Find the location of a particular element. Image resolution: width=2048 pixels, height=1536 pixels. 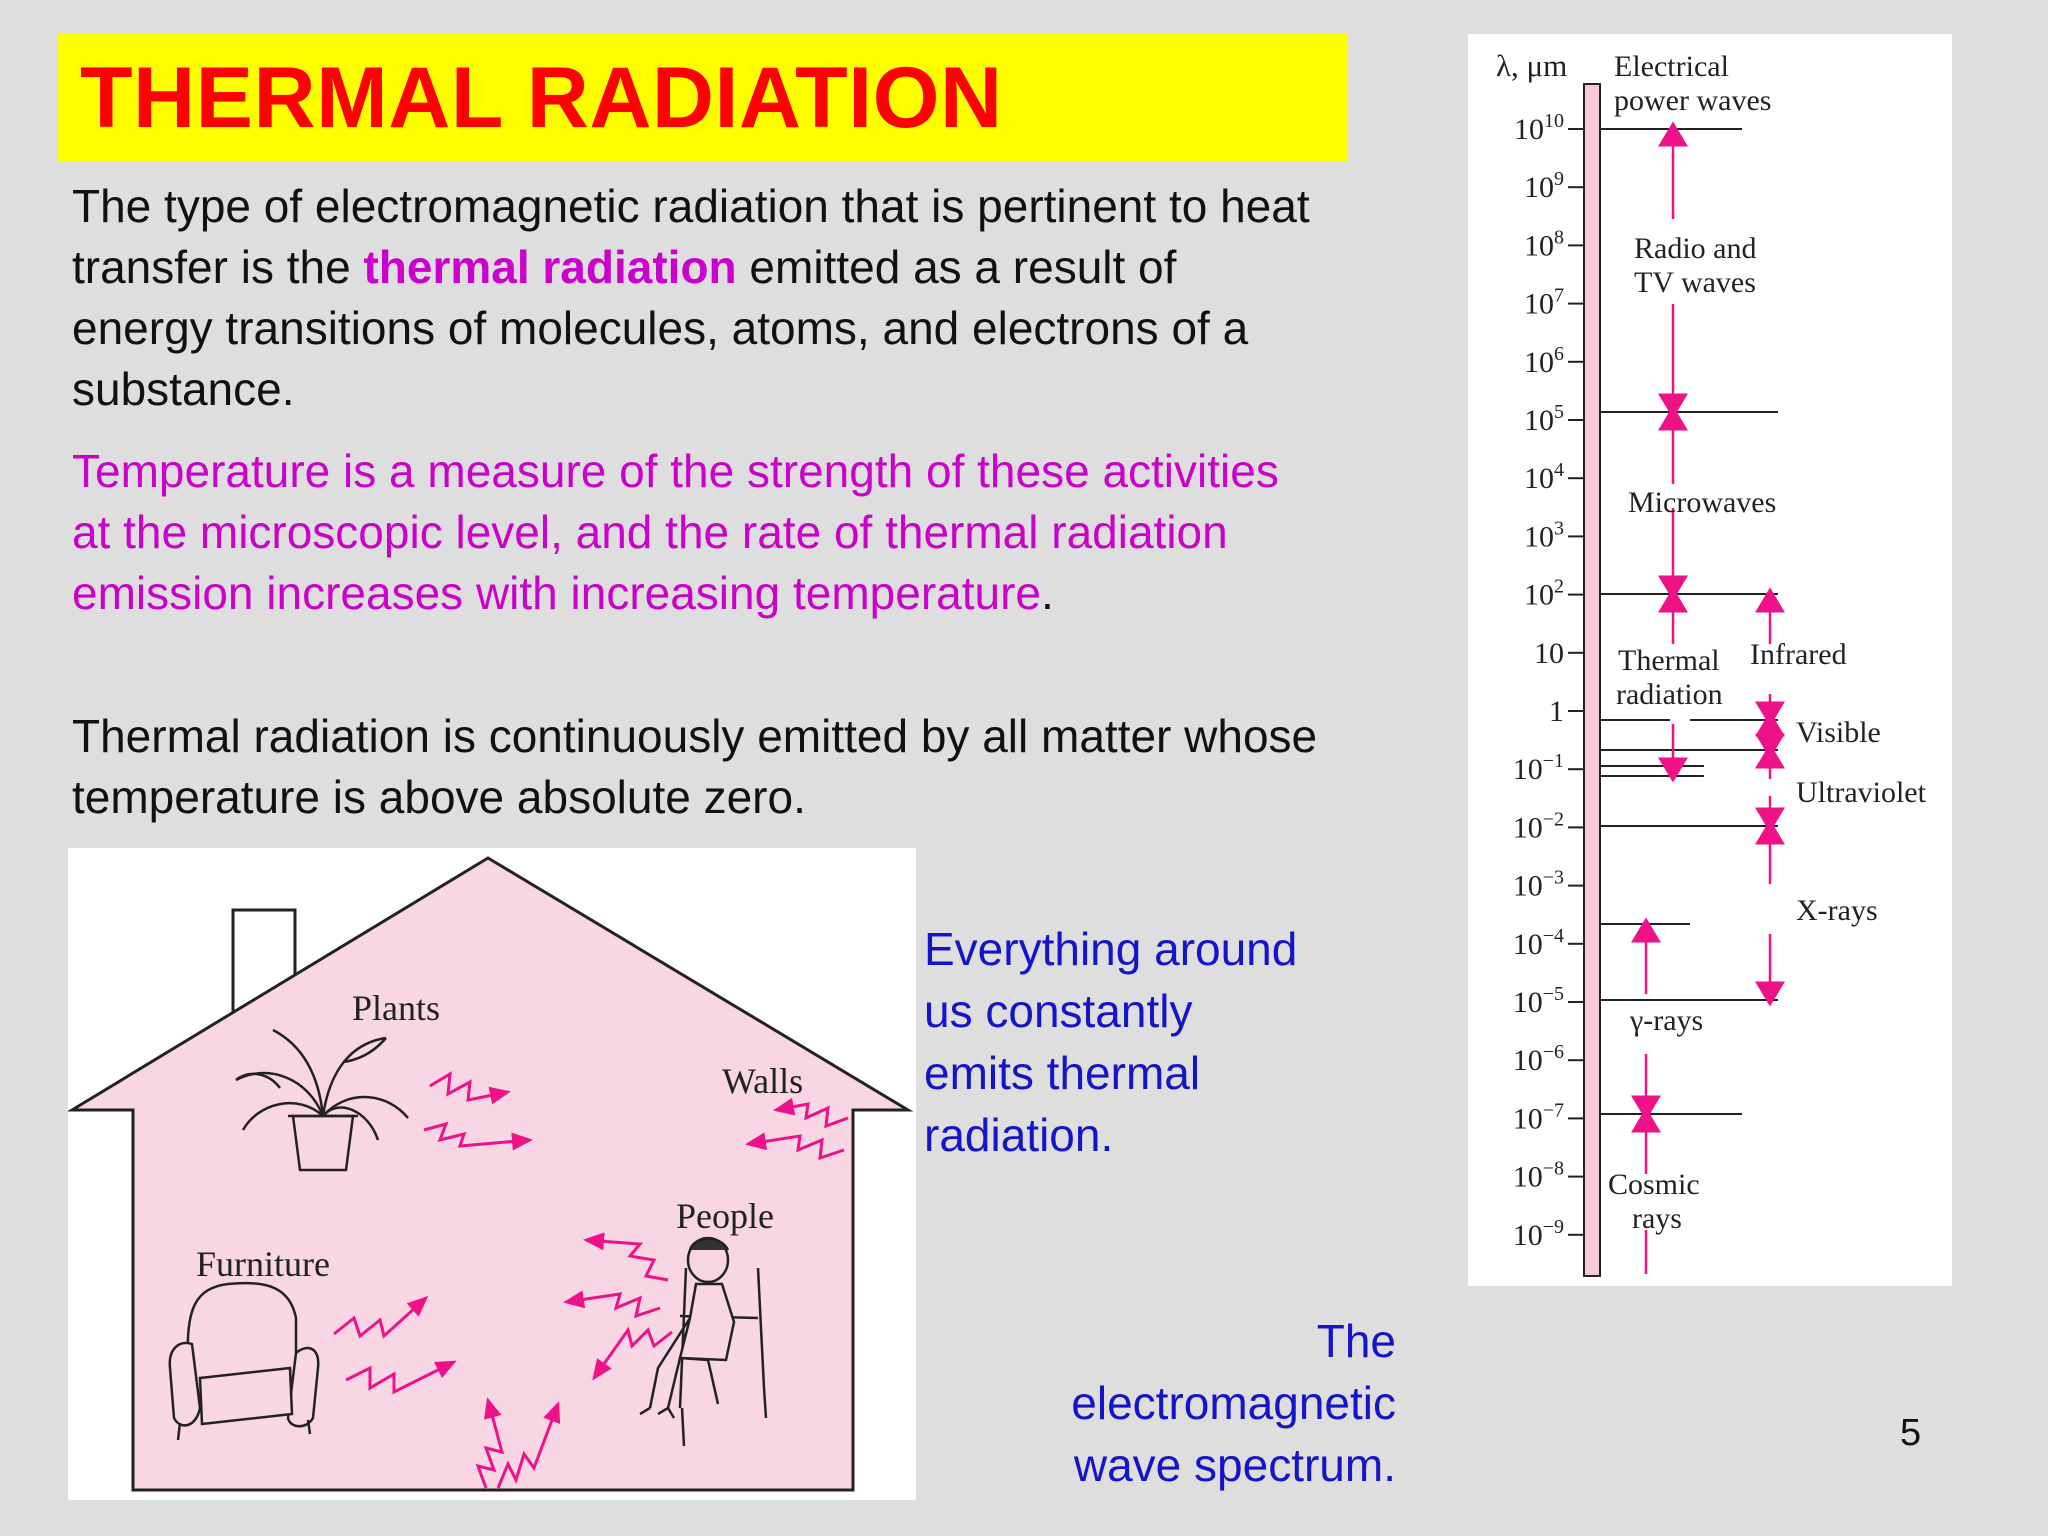

band-ultraviolet: Ultraviolet is located at coordinates (1861, 792).